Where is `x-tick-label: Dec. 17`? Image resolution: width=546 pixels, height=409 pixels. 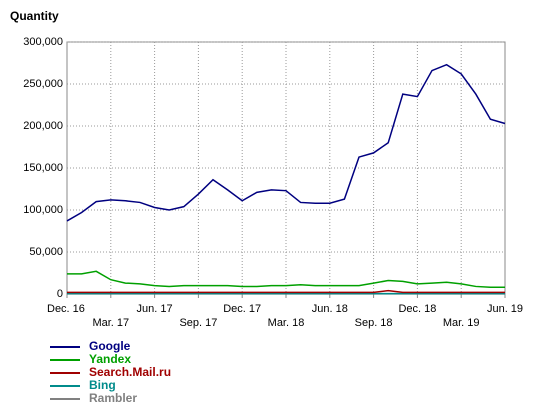
x-tick-label: Dec. 17 is located at coordinates (242, 309).